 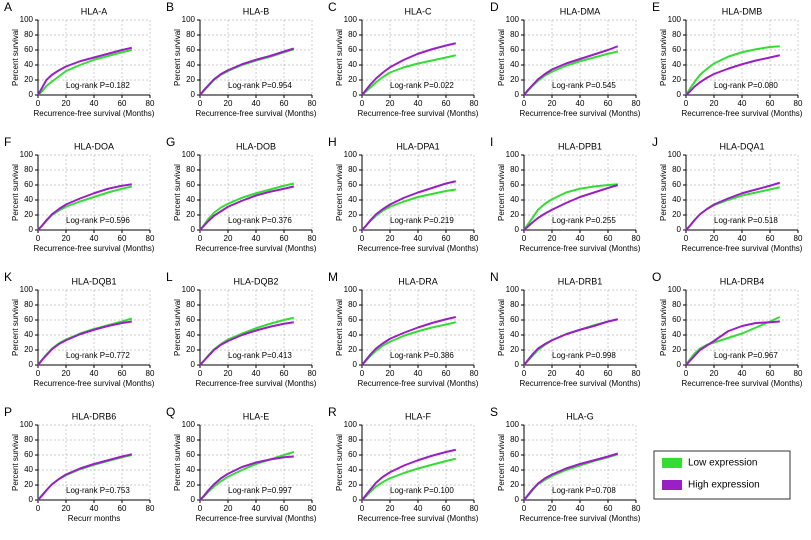 What do you see at coordinates (332, 412) in the screenshot?
I see `panel-letter: R` at bounding box center [332, 412].